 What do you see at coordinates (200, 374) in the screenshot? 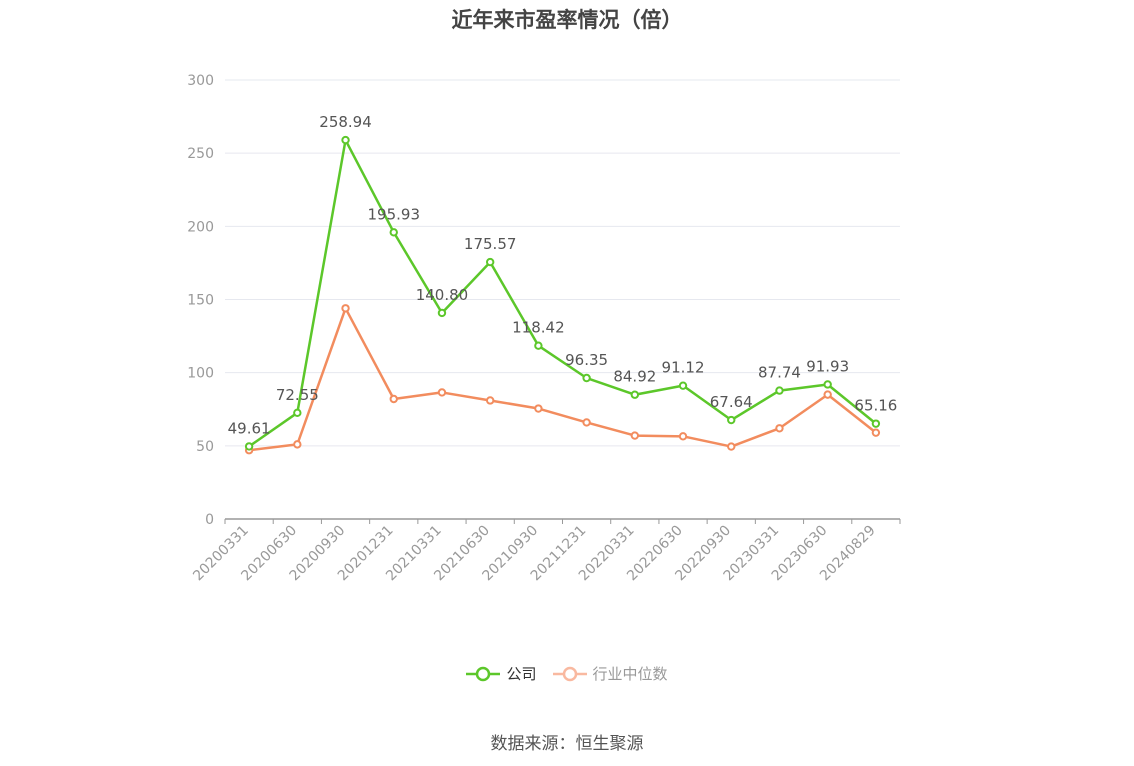
I see `y-tick-label: 100` at bounding box center [200, 374].